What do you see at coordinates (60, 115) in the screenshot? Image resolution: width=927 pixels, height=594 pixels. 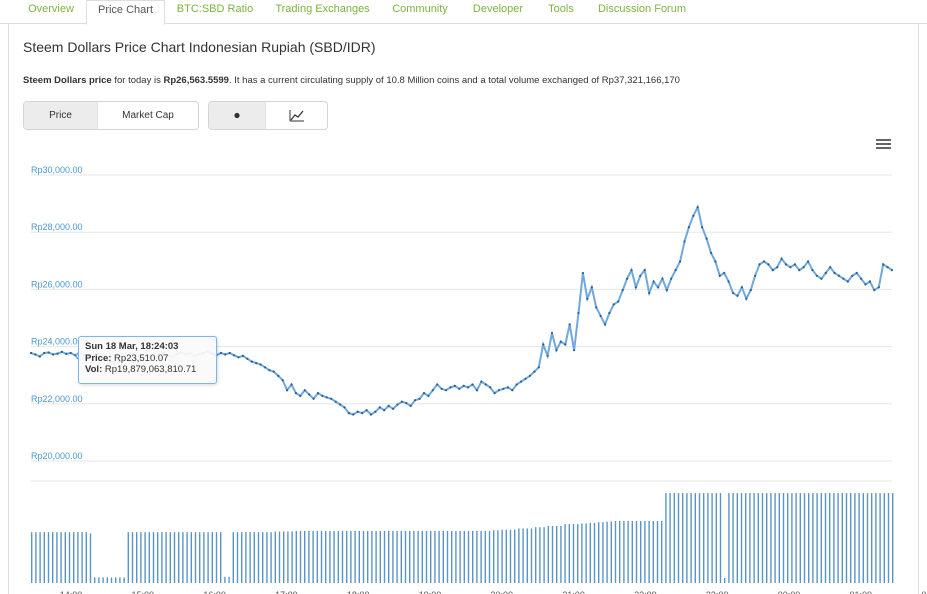 I see `price-button: Price` at bounding box center [60, 115].